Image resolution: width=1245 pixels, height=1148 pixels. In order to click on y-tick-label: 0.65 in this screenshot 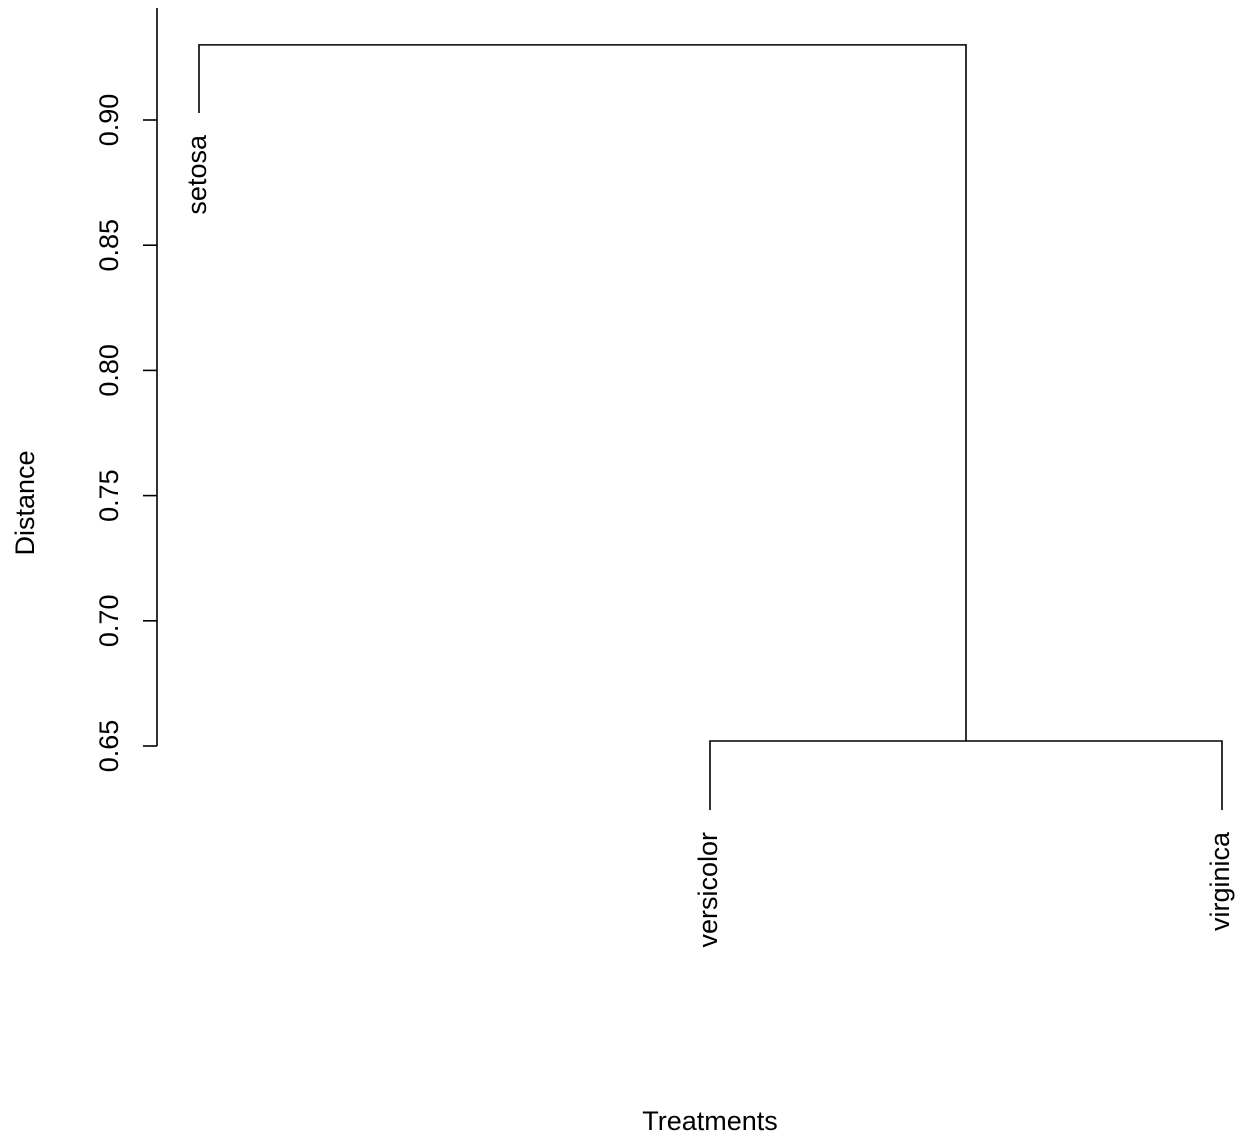, I will do `click(109, 746)`.